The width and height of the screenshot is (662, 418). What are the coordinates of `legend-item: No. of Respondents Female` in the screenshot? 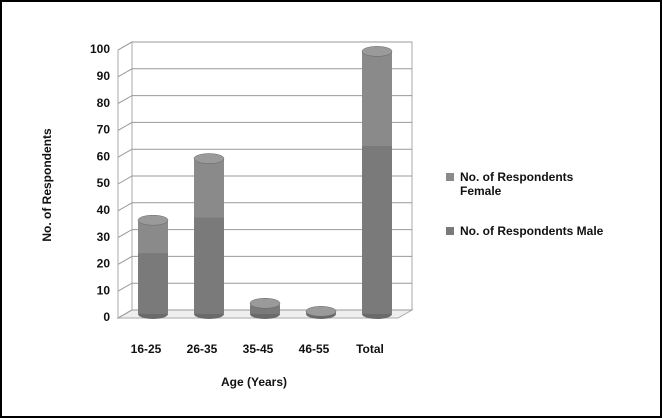 It's located at (551, 184).